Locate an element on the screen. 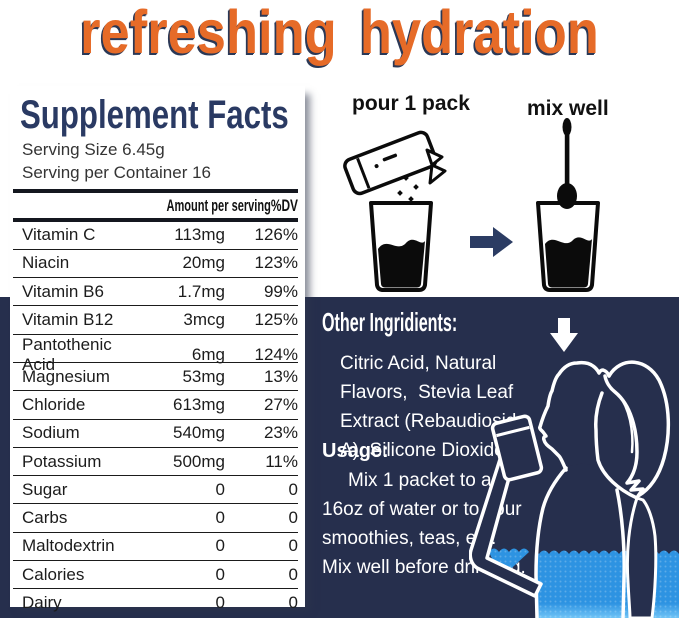 This screenshot has height=618, width=679. nutrient-name: Chloride is located at coordinates (54, 404).